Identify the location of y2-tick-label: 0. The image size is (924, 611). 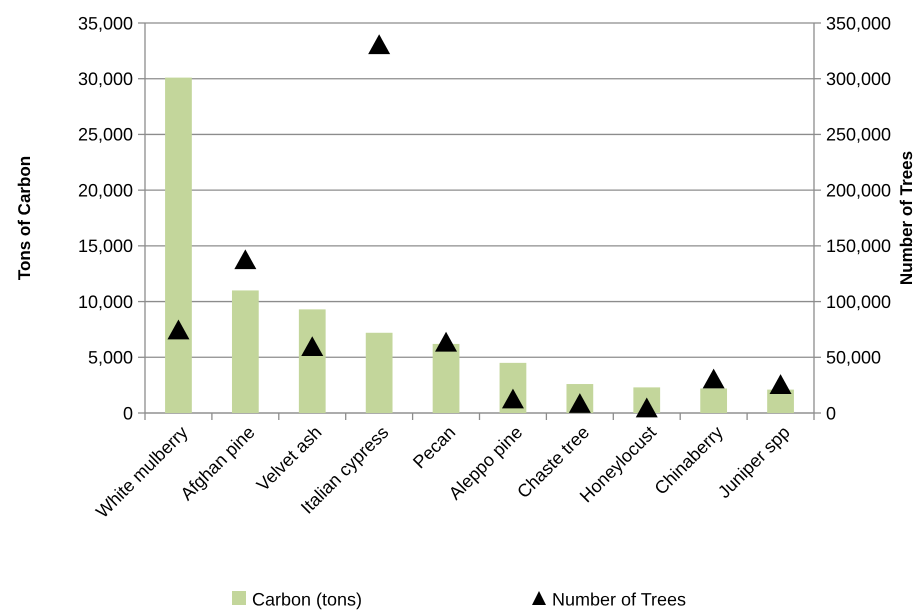
(831, 413).